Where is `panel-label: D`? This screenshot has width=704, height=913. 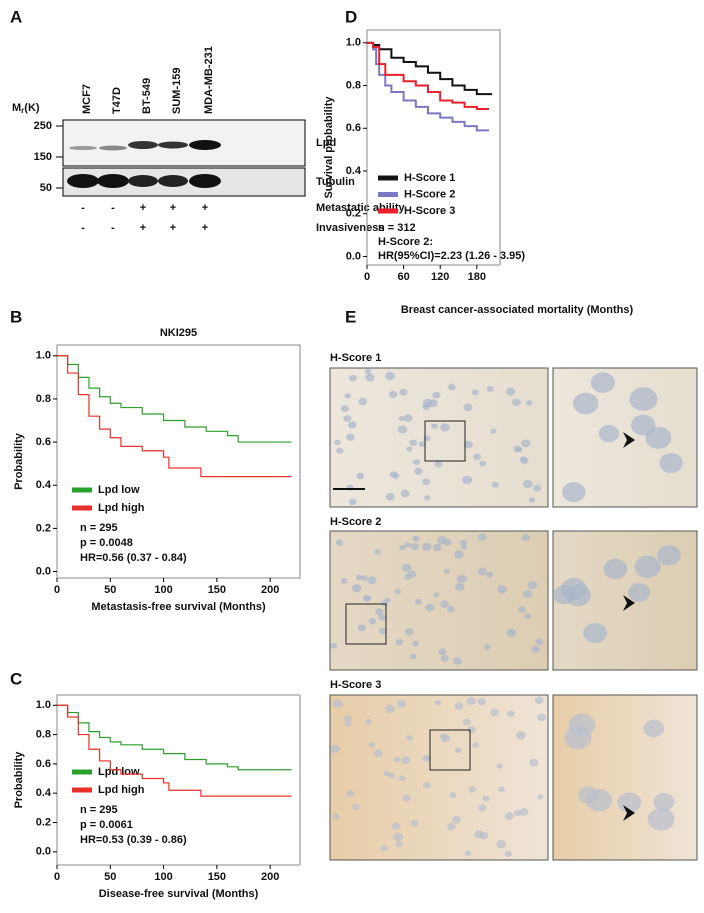
panel-label: D is located at coordinates (351, 16).